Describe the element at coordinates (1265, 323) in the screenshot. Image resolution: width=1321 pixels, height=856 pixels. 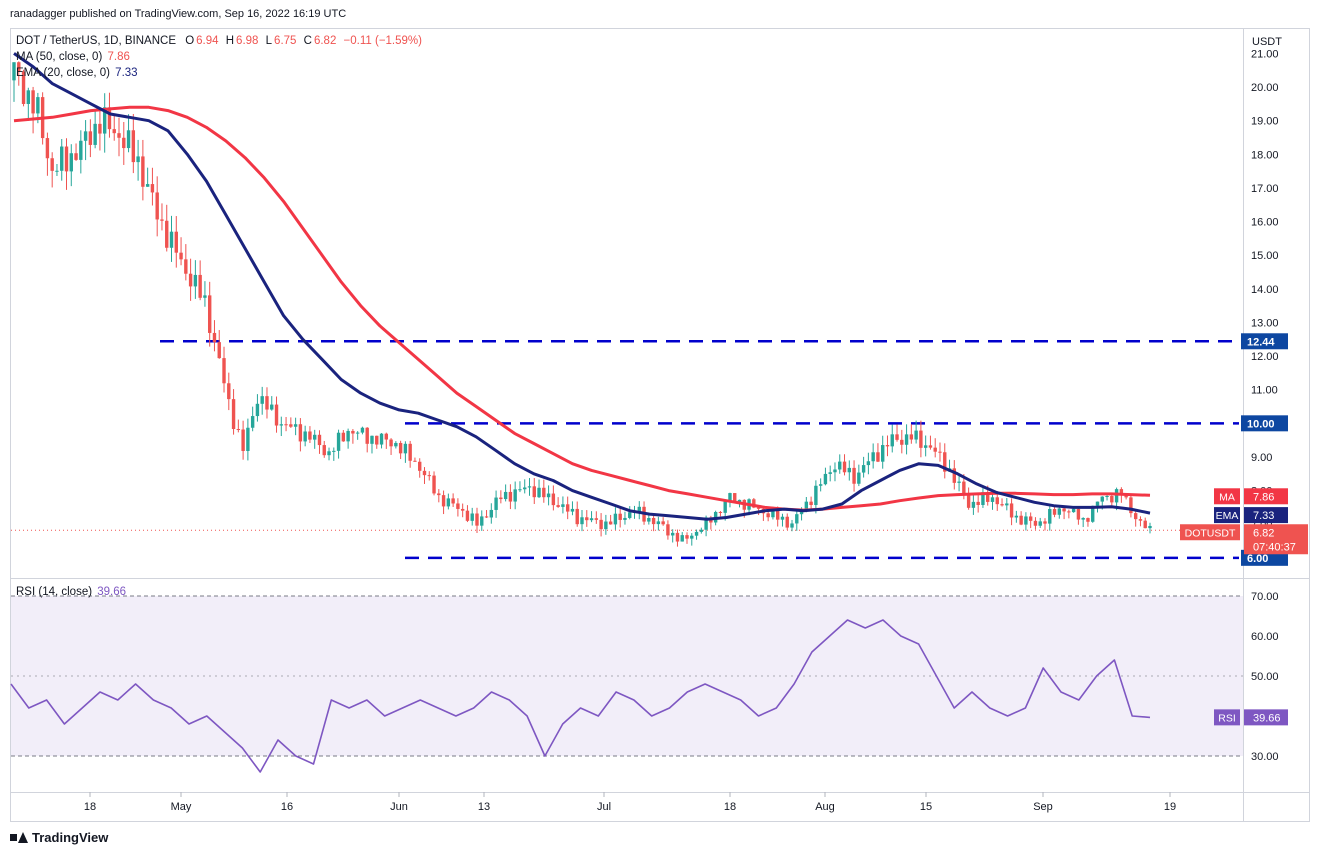
I see `price-tick-label: 13.00` at that location.